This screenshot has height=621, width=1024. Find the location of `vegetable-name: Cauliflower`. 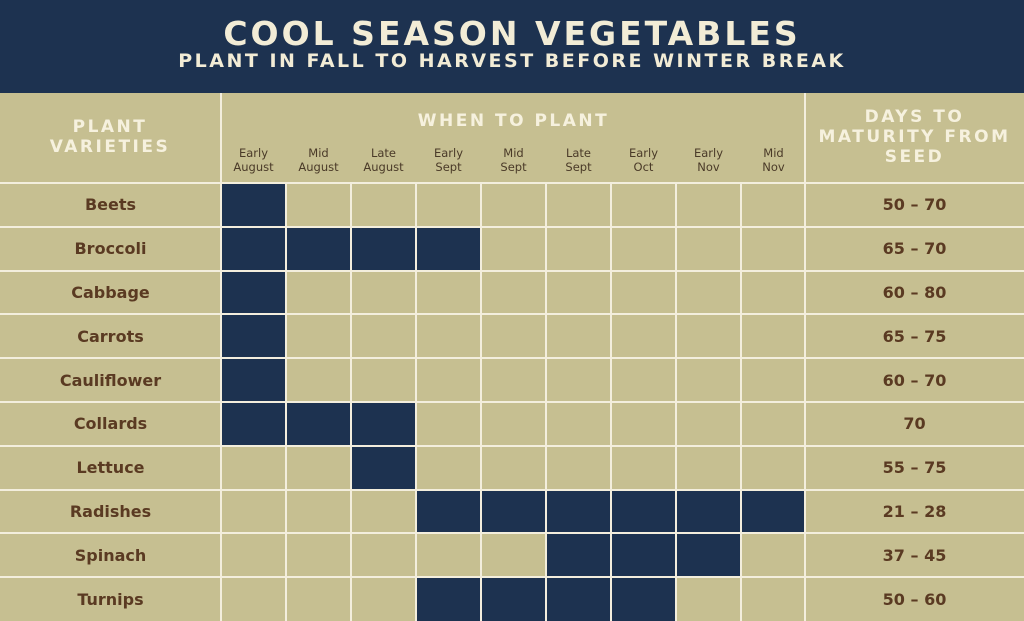

vegetable-name: Cauliflower is located at coordinates (110, 380).